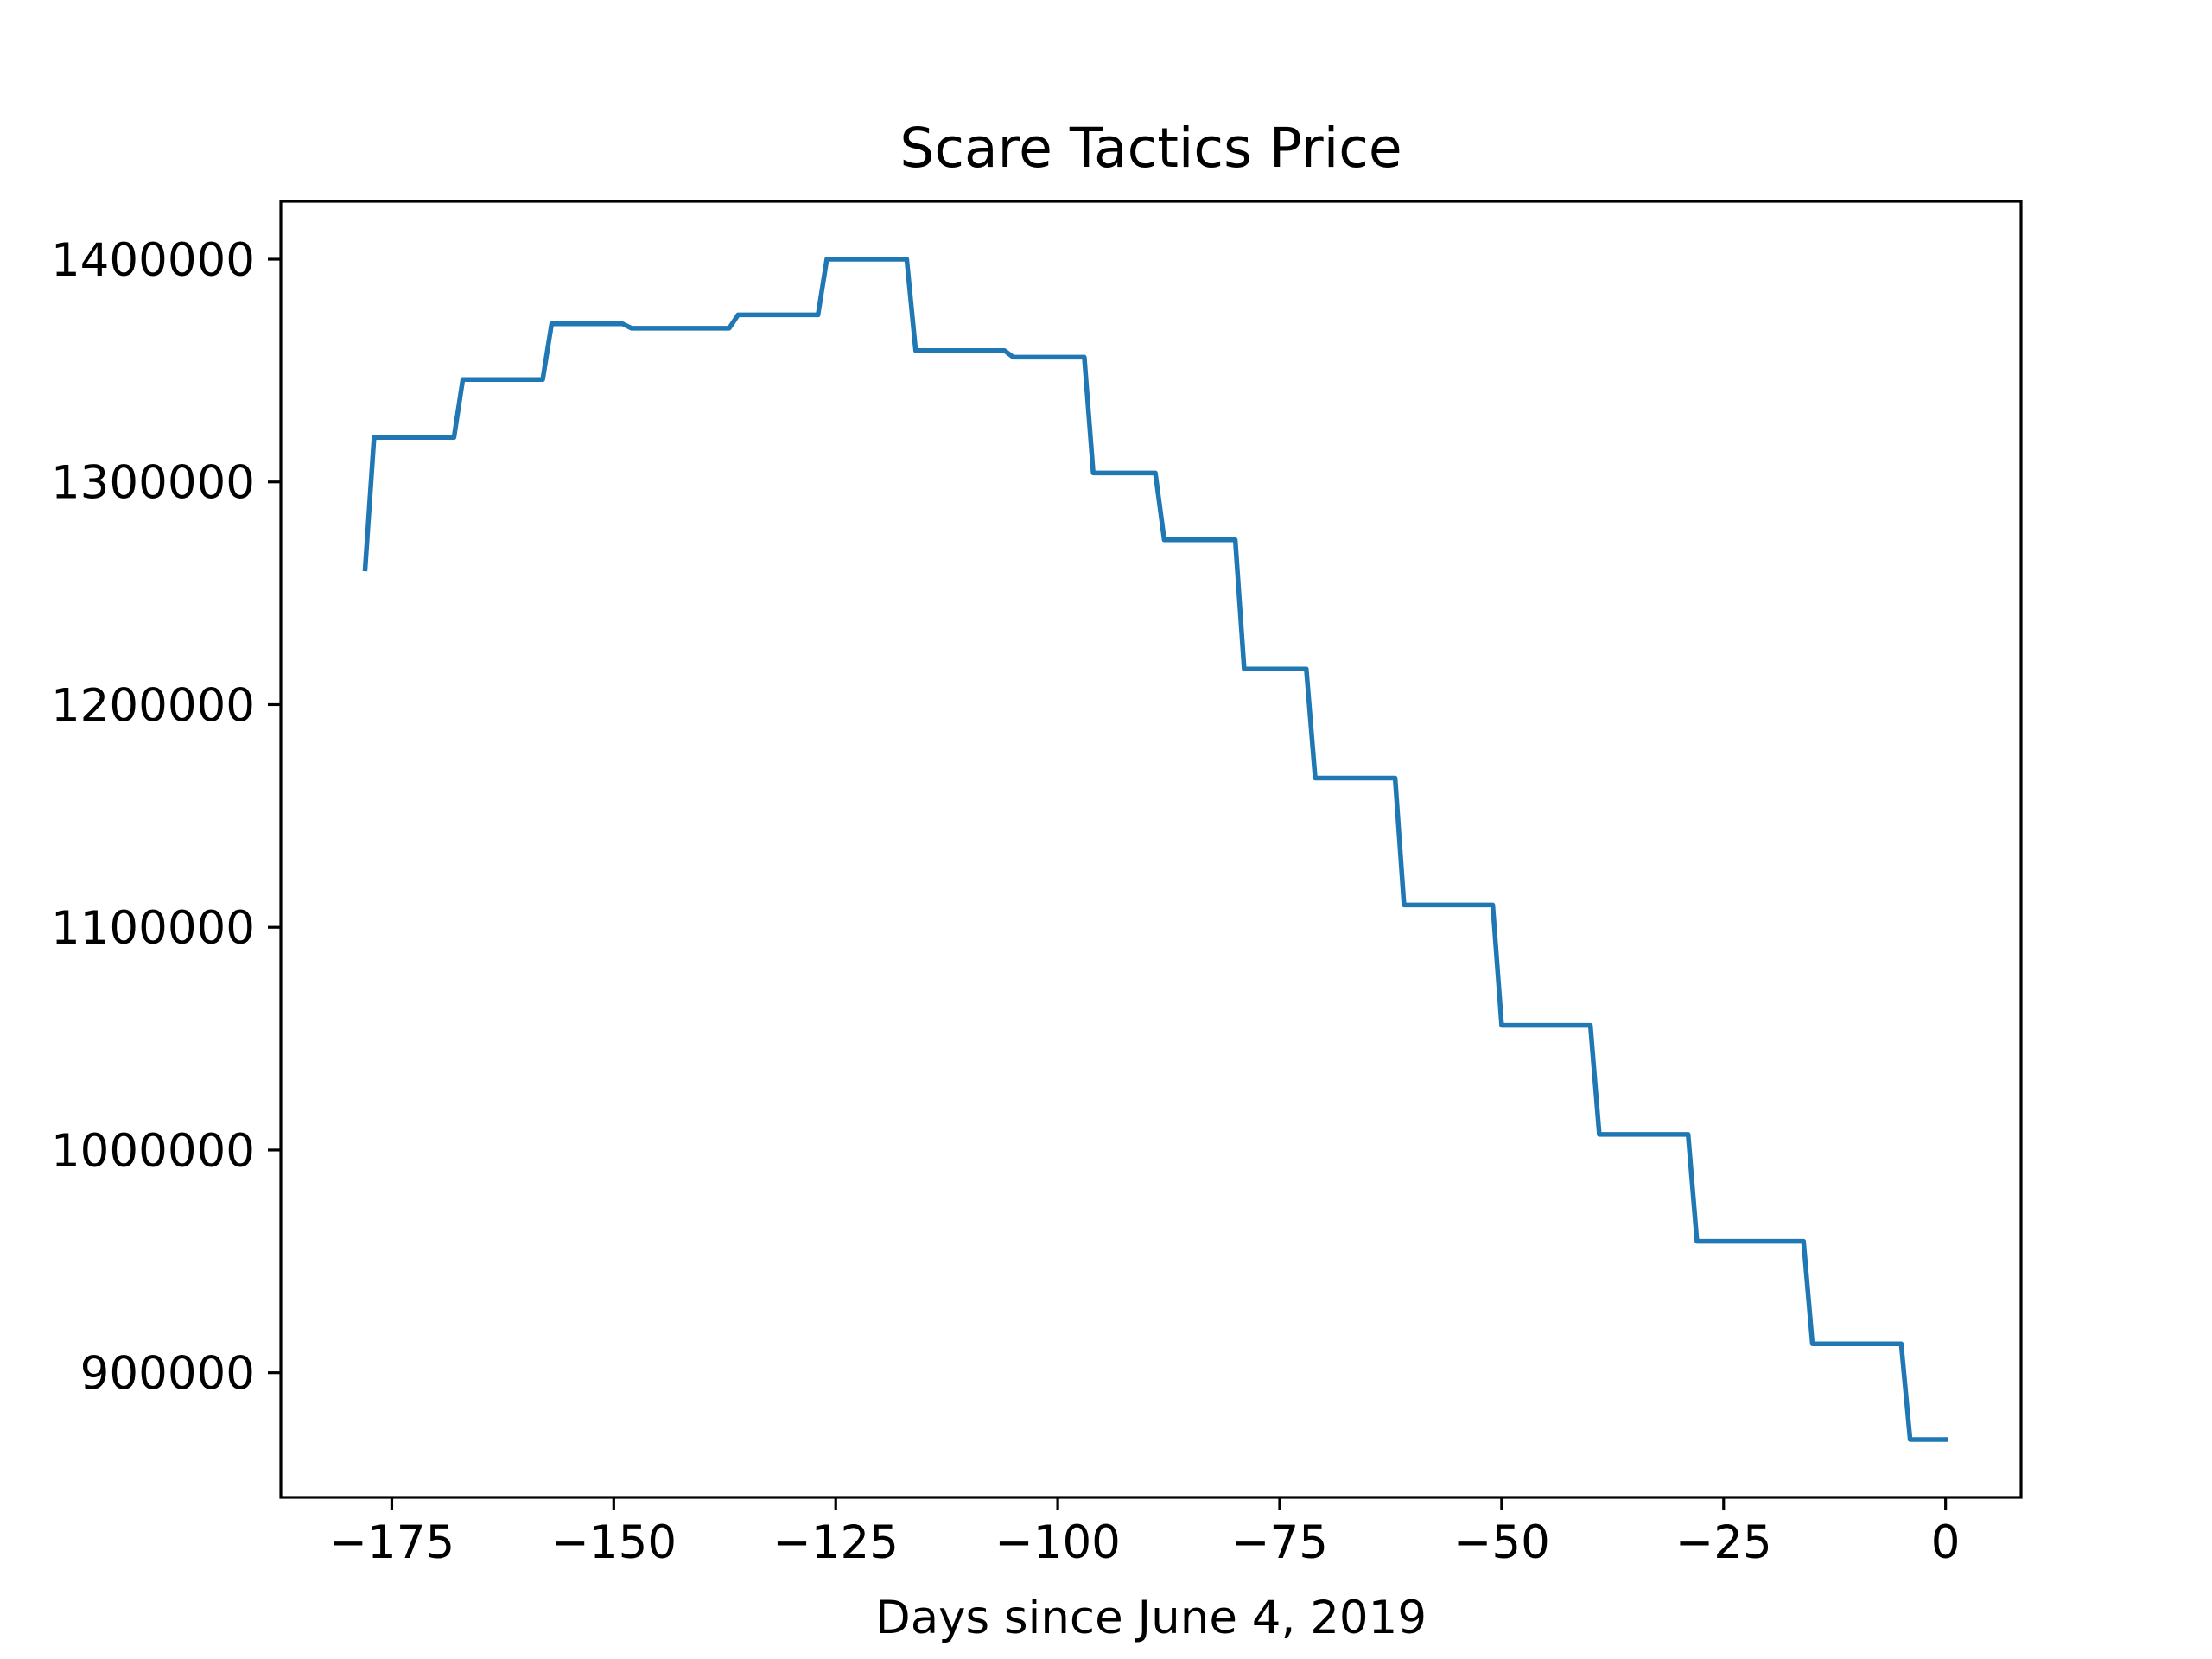 This screenshot has height=1659, width=2212. What do you see at coordinates (1723, 1542) in the screenshot?
I see `x-tick-label: −25` at bounding box center [1723, 1542].